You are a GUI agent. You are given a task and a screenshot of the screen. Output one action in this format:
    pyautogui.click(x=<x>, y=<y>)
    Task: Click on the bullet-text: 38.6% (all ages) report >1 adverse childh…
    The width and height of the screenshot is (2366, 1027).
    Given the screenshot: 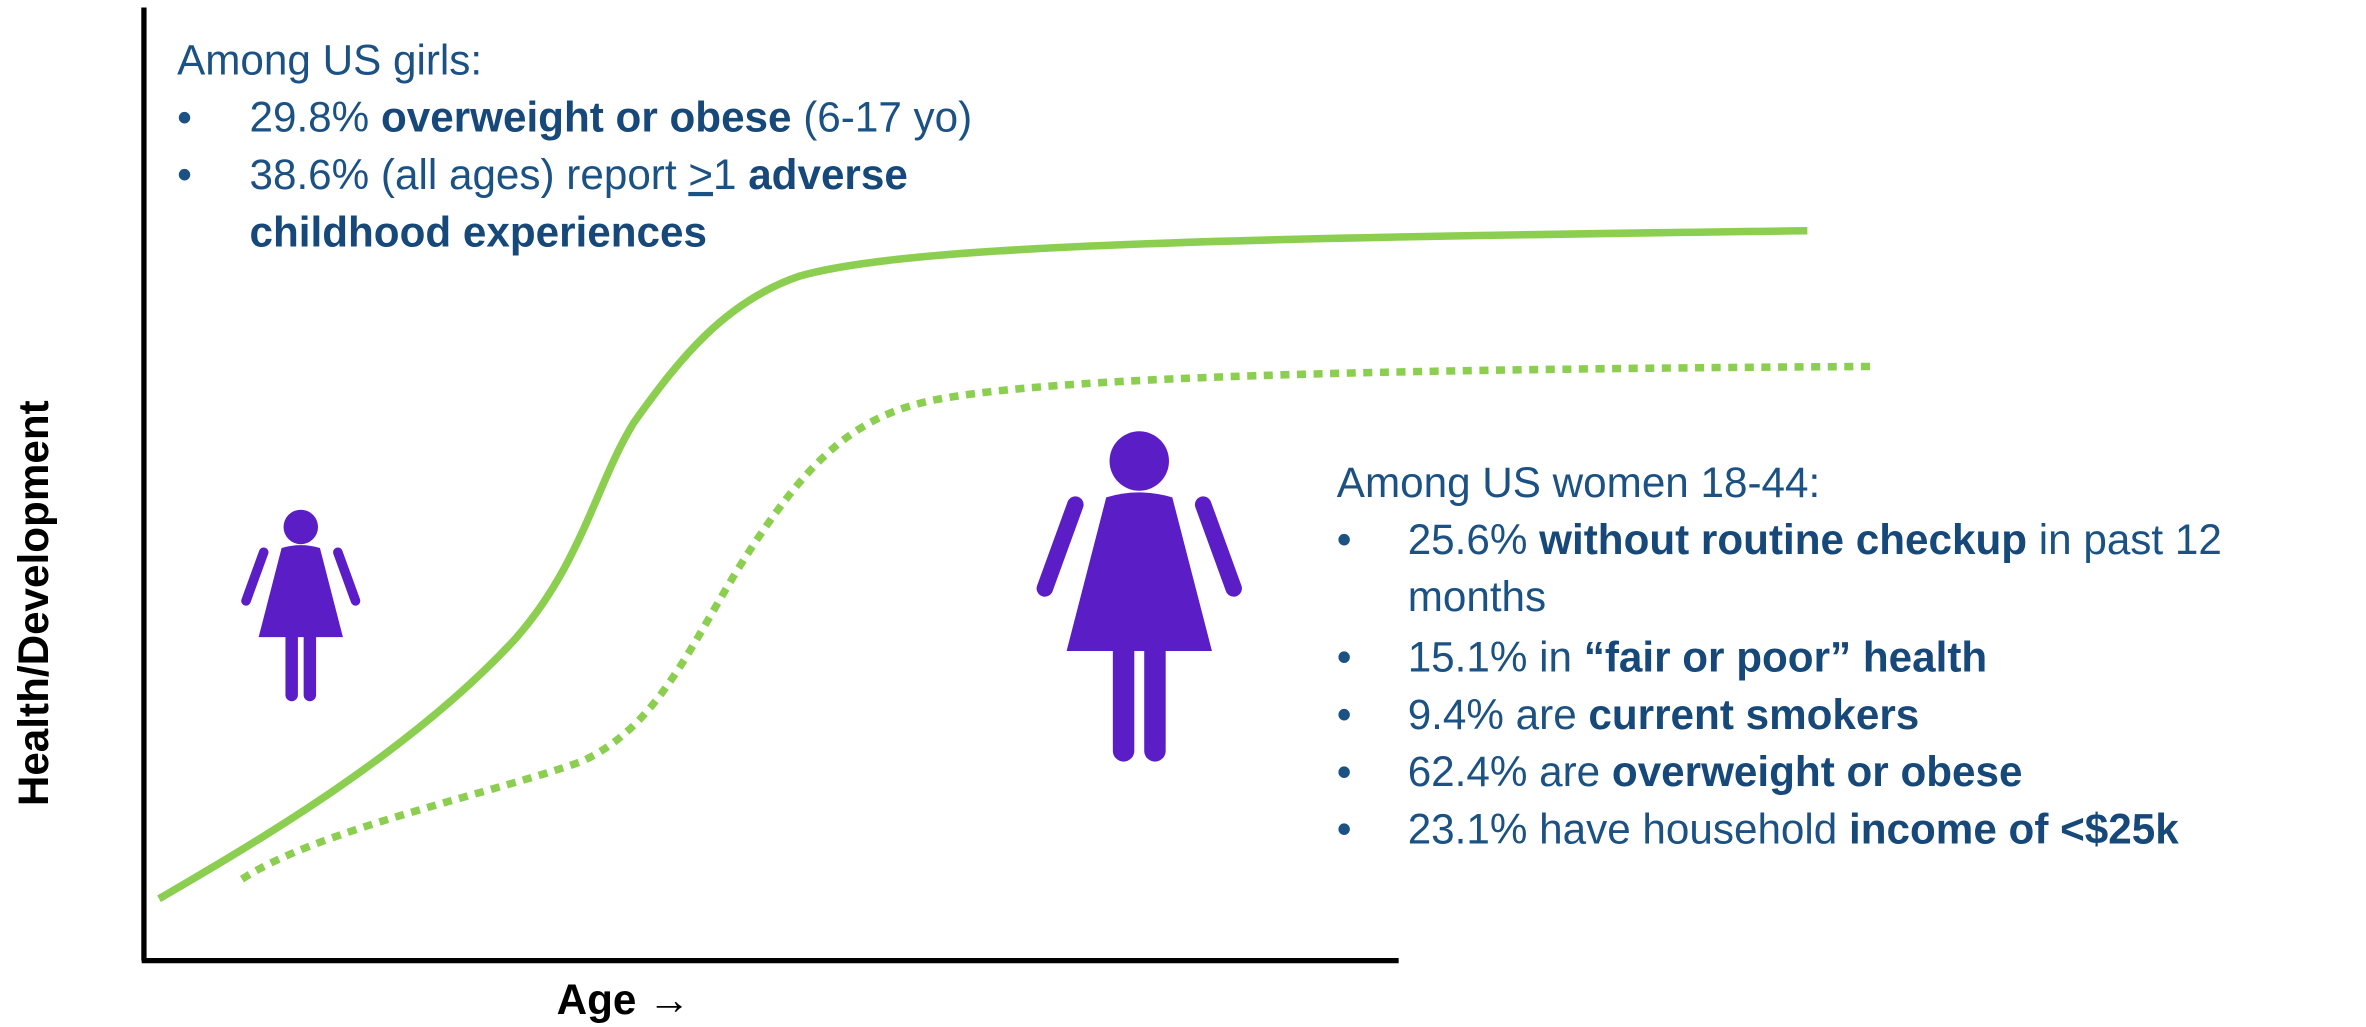 What is the action you would take?
    pyautogui.click(x=579, y=203)
    